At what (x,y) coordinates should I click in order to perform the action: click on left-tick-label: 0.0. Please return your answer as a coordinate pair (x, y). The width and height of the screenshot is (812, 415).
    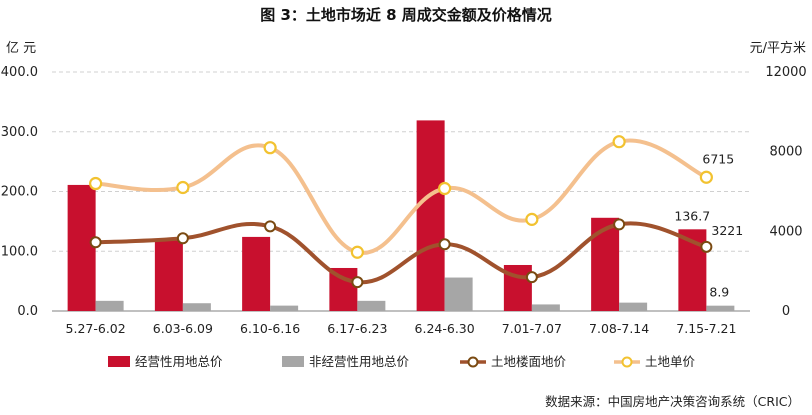
    Looking at the image, I should click on (27, 311).